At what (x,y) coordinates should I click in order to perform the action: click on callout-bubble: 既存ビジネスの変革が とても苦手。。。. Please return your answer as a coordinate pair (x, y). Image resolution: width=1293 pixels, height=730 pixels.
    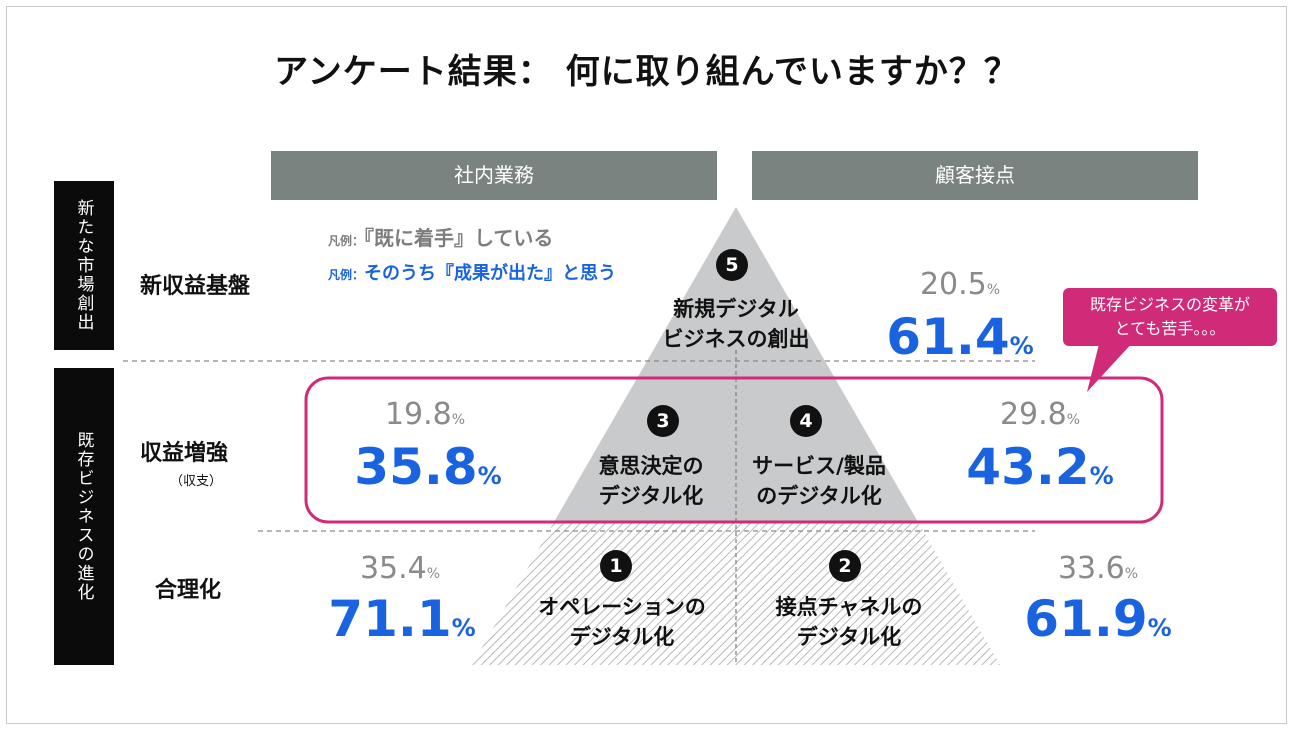
    Looking at the image, I should click on (1170, 317).